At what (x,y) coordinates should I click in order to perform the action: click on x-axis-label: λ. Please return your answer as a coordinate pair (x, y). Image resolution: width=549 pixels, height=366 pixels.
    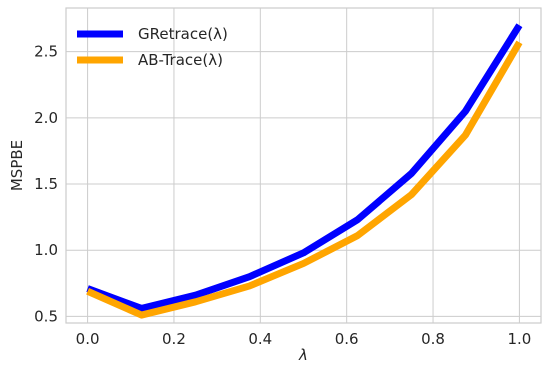
    Looking at the image, I should click on (303, 355).